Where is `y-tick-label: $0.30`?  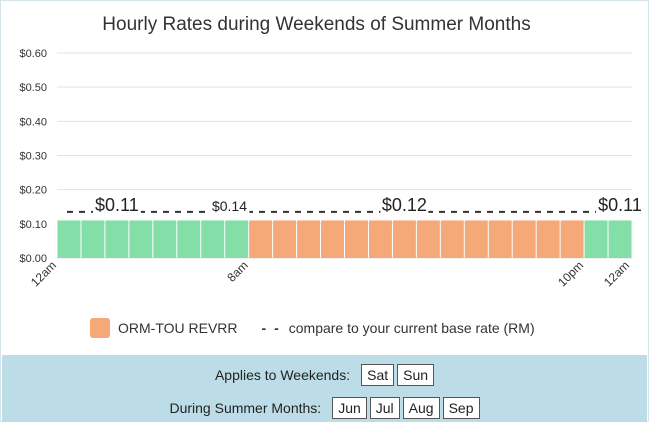 y-tick-label: $0.30 is located at coordinates (33, 157).